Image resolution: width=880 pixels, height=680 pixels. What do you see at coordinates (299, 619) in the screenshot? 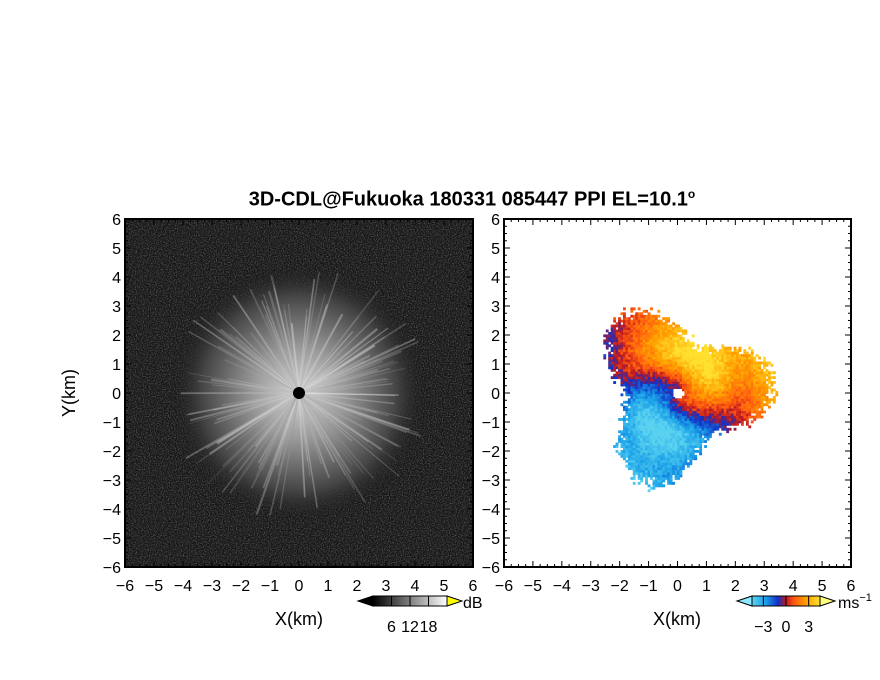
I see `left-xlabel: X(km)` at bounding box center [299, 619].